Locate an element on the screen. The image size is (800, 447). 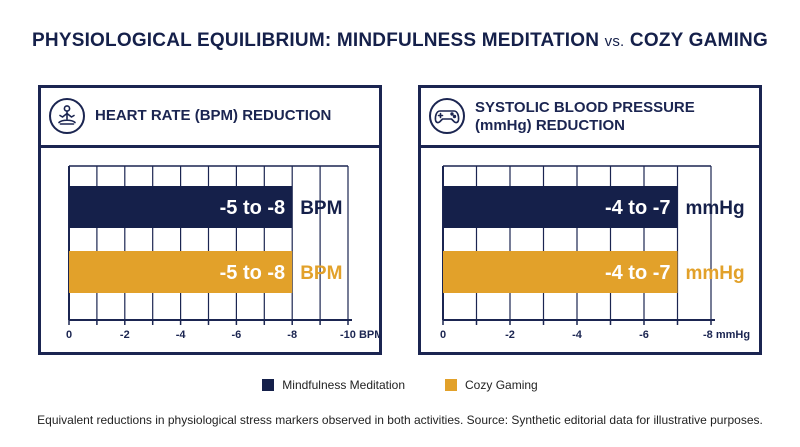
meditation-icon is located at coordinates (67, 116).